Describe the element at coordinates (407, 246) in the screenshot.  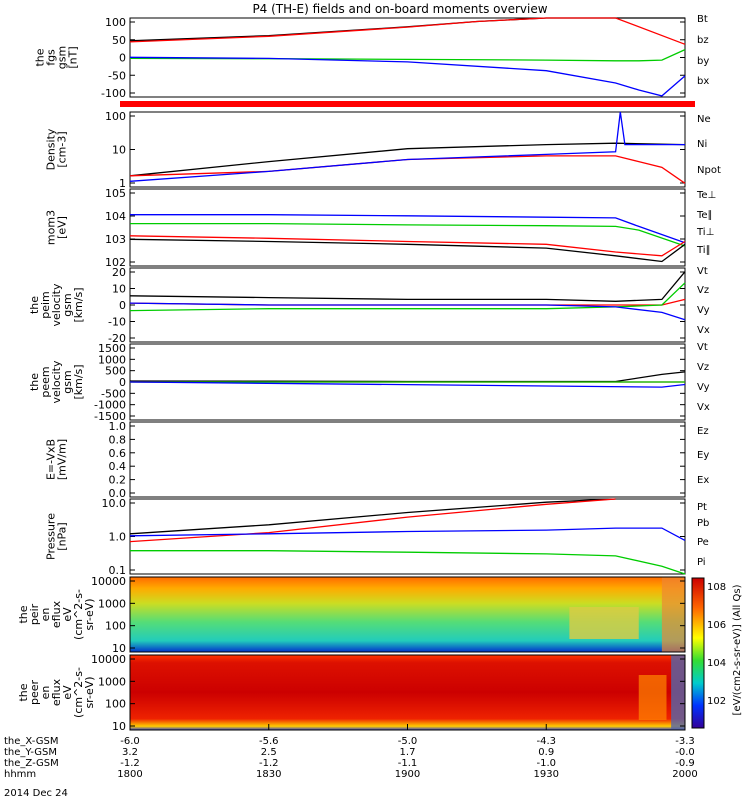
I see `temp-series-Te⊥` at that location.